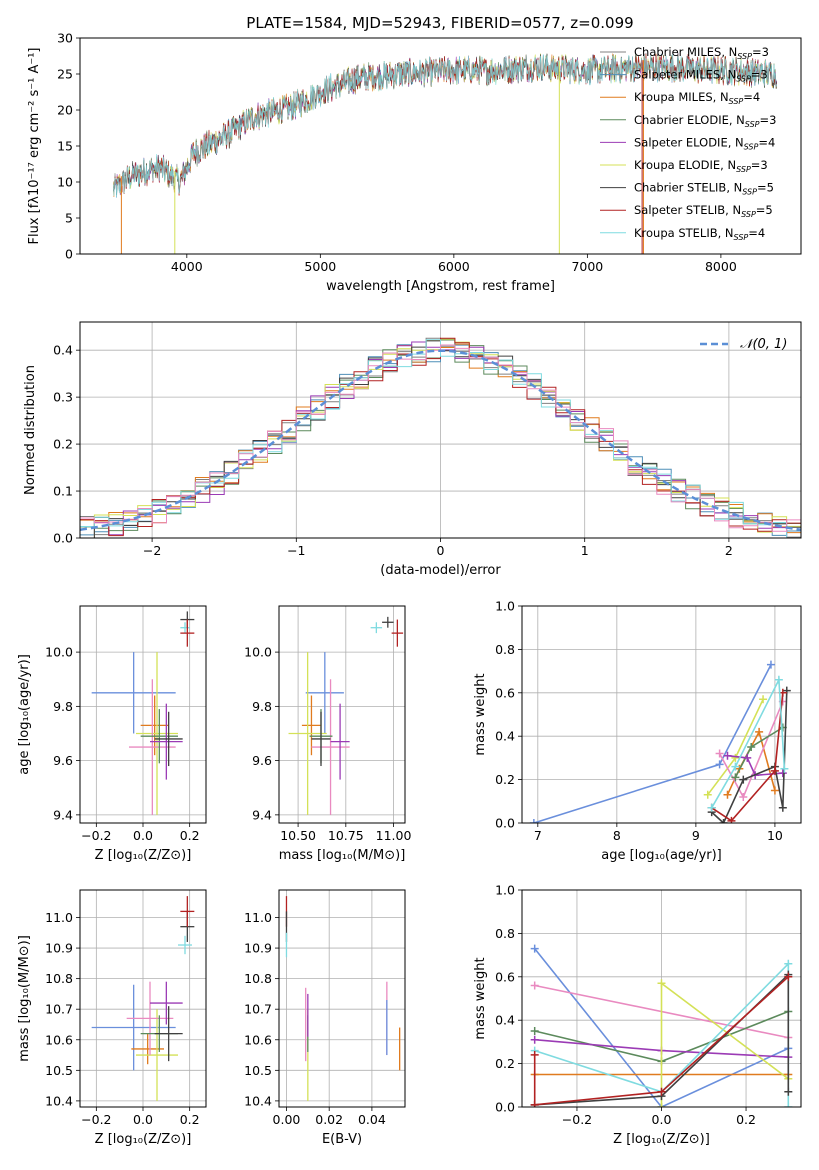  I want to click on x-tick-label: 8000, so click(721, 266).